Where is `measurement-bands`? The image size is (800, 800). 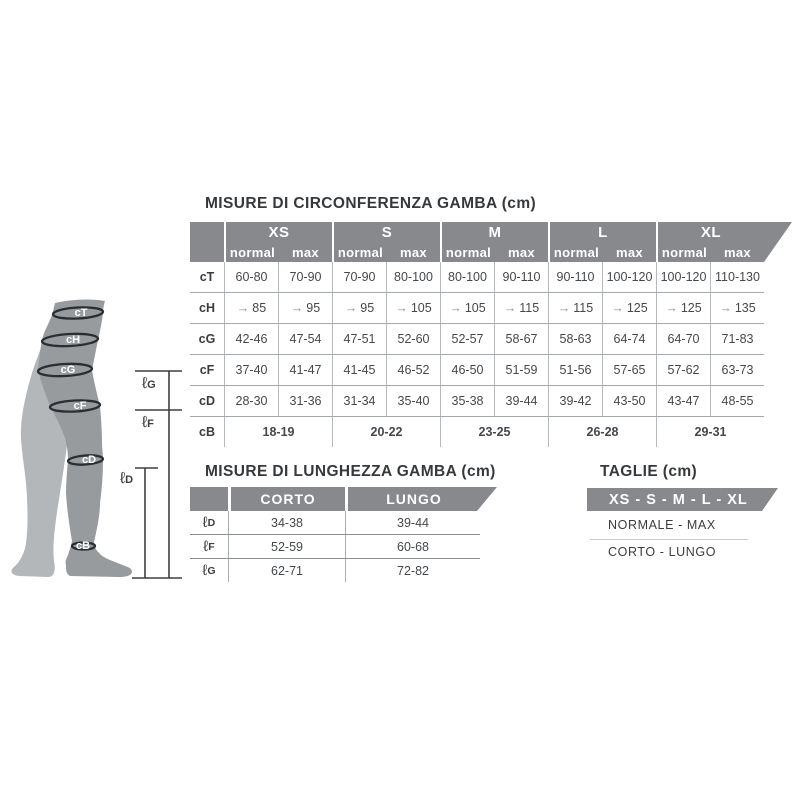 measurement-bands is located at coordinates (70, 428).